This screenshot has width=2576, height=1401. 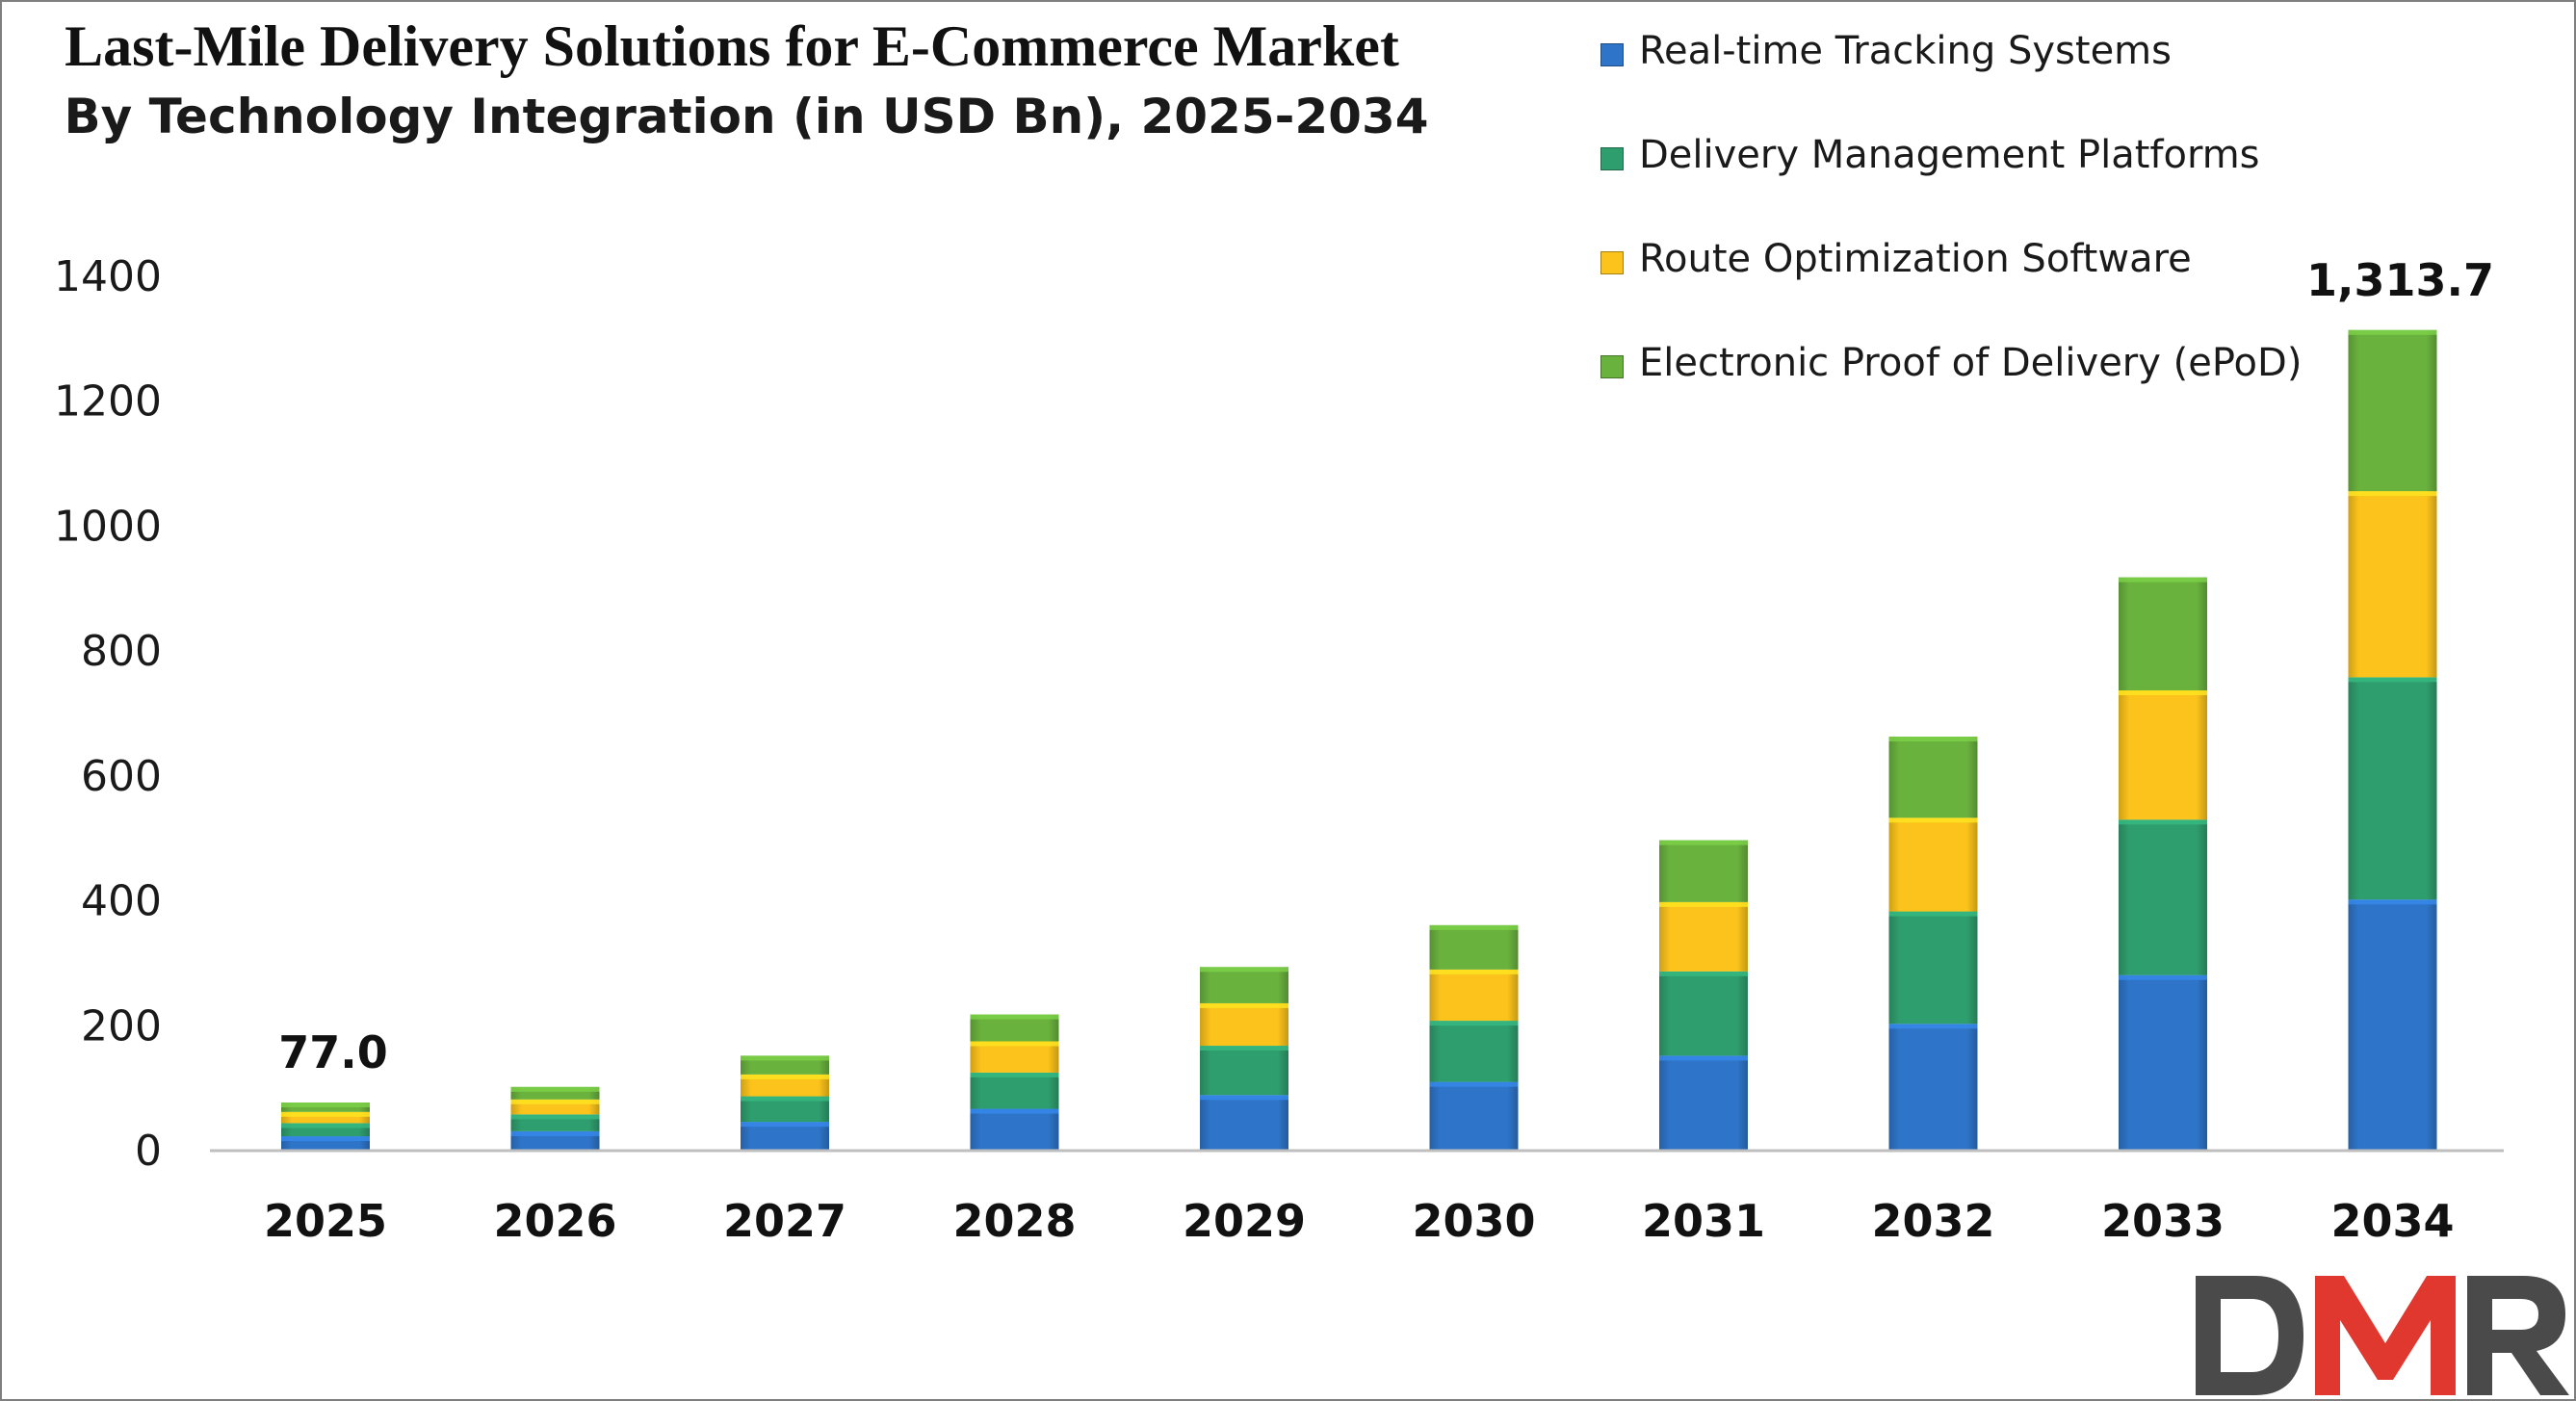 I want to click on bar-segment-2034-s1, so click(x=2392, y=788).